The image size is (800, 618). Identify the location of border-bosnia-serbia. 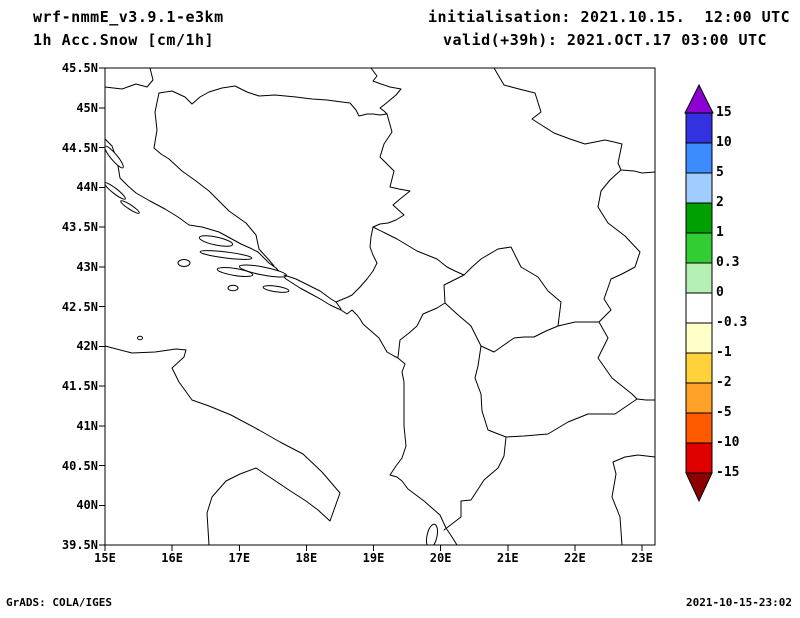
(391, 170).